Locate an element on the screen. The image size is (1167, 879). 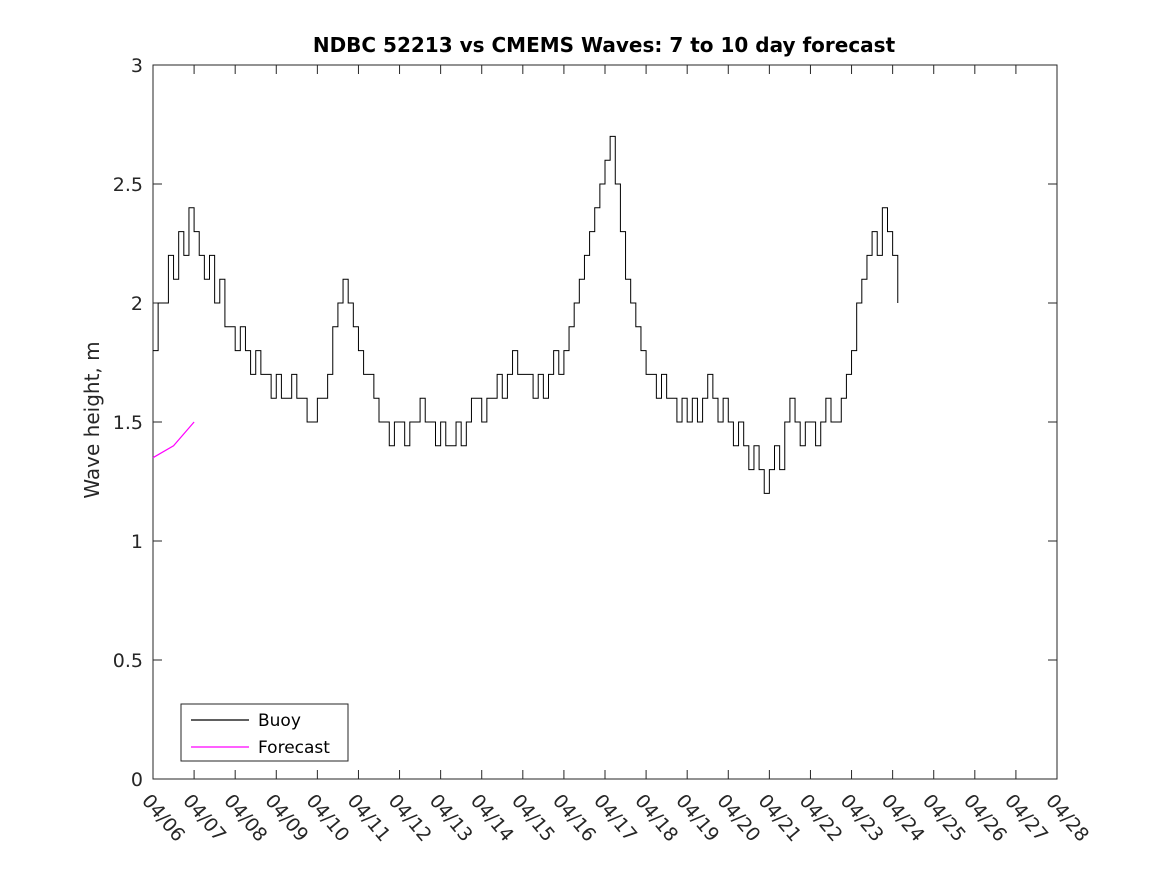
legend-label: Buoy is located at coordinates (279, 721).